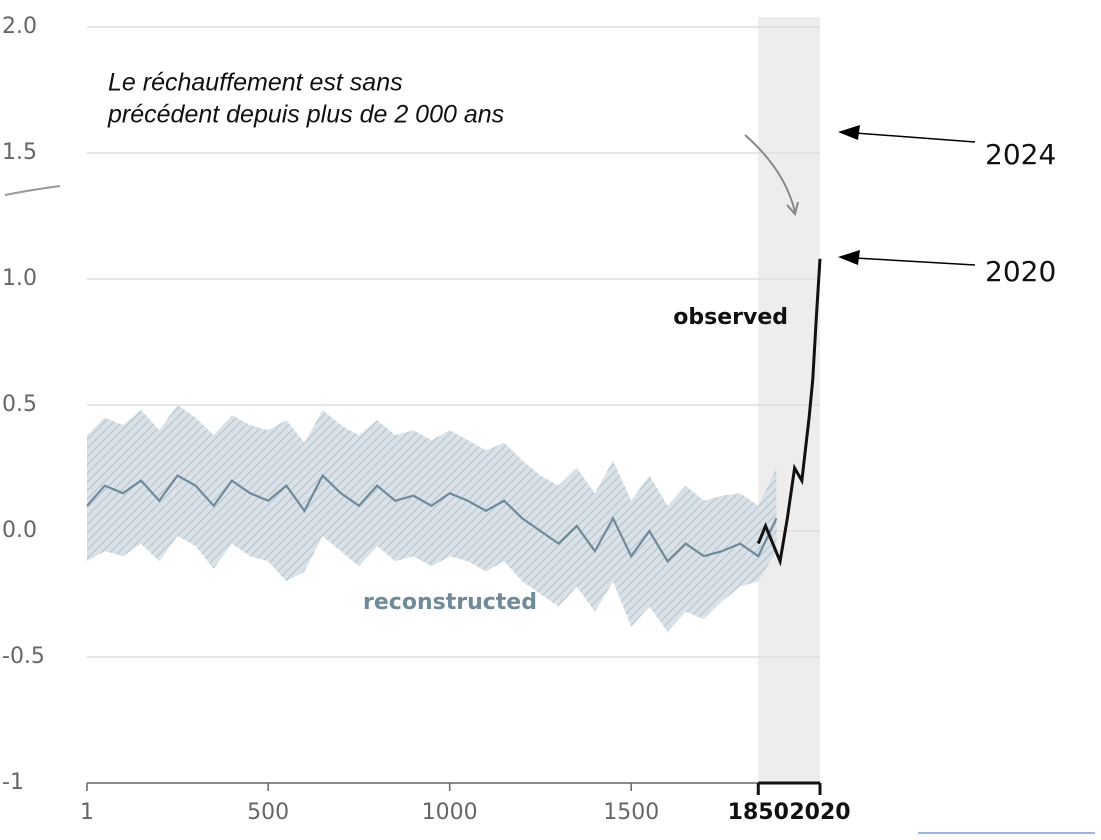 Image resolution: width=1101 pixels, height=840 pixels. Describe the element at coordinates (1020, 154) in the screenshot. I see `year-label: 2024` at that location.